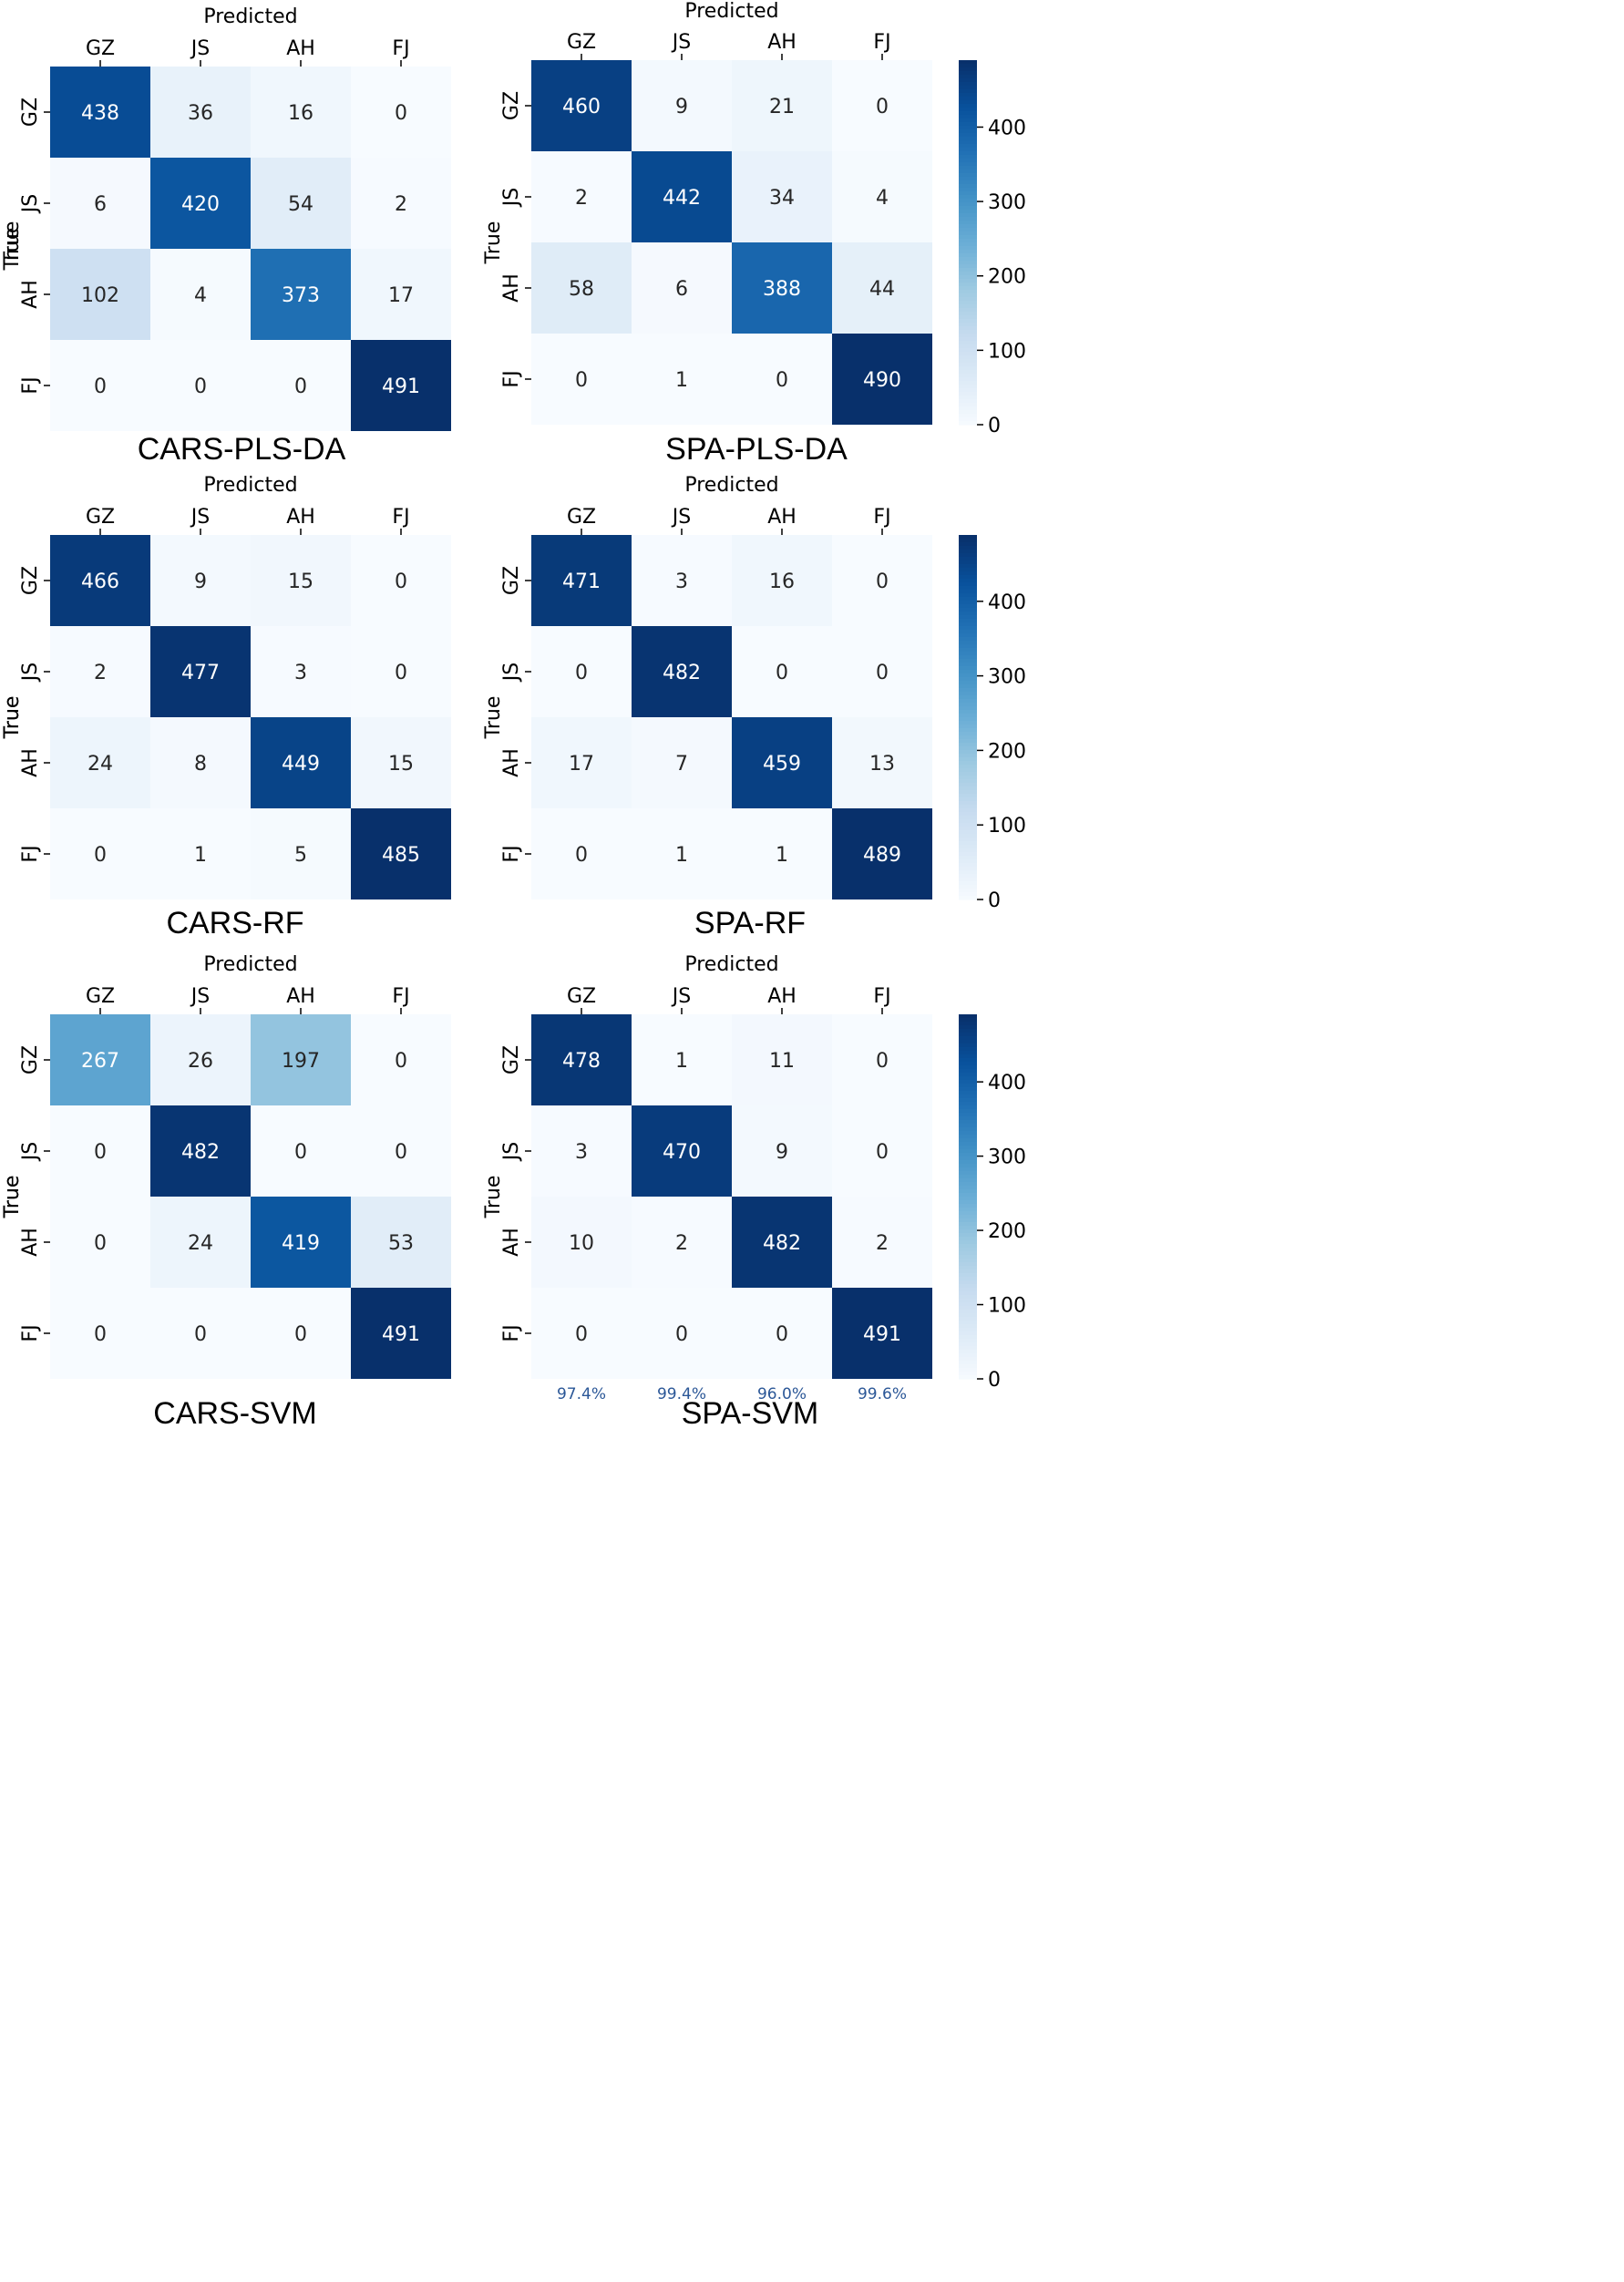  I want to click on y-axis-label: True, so click(12, 718).